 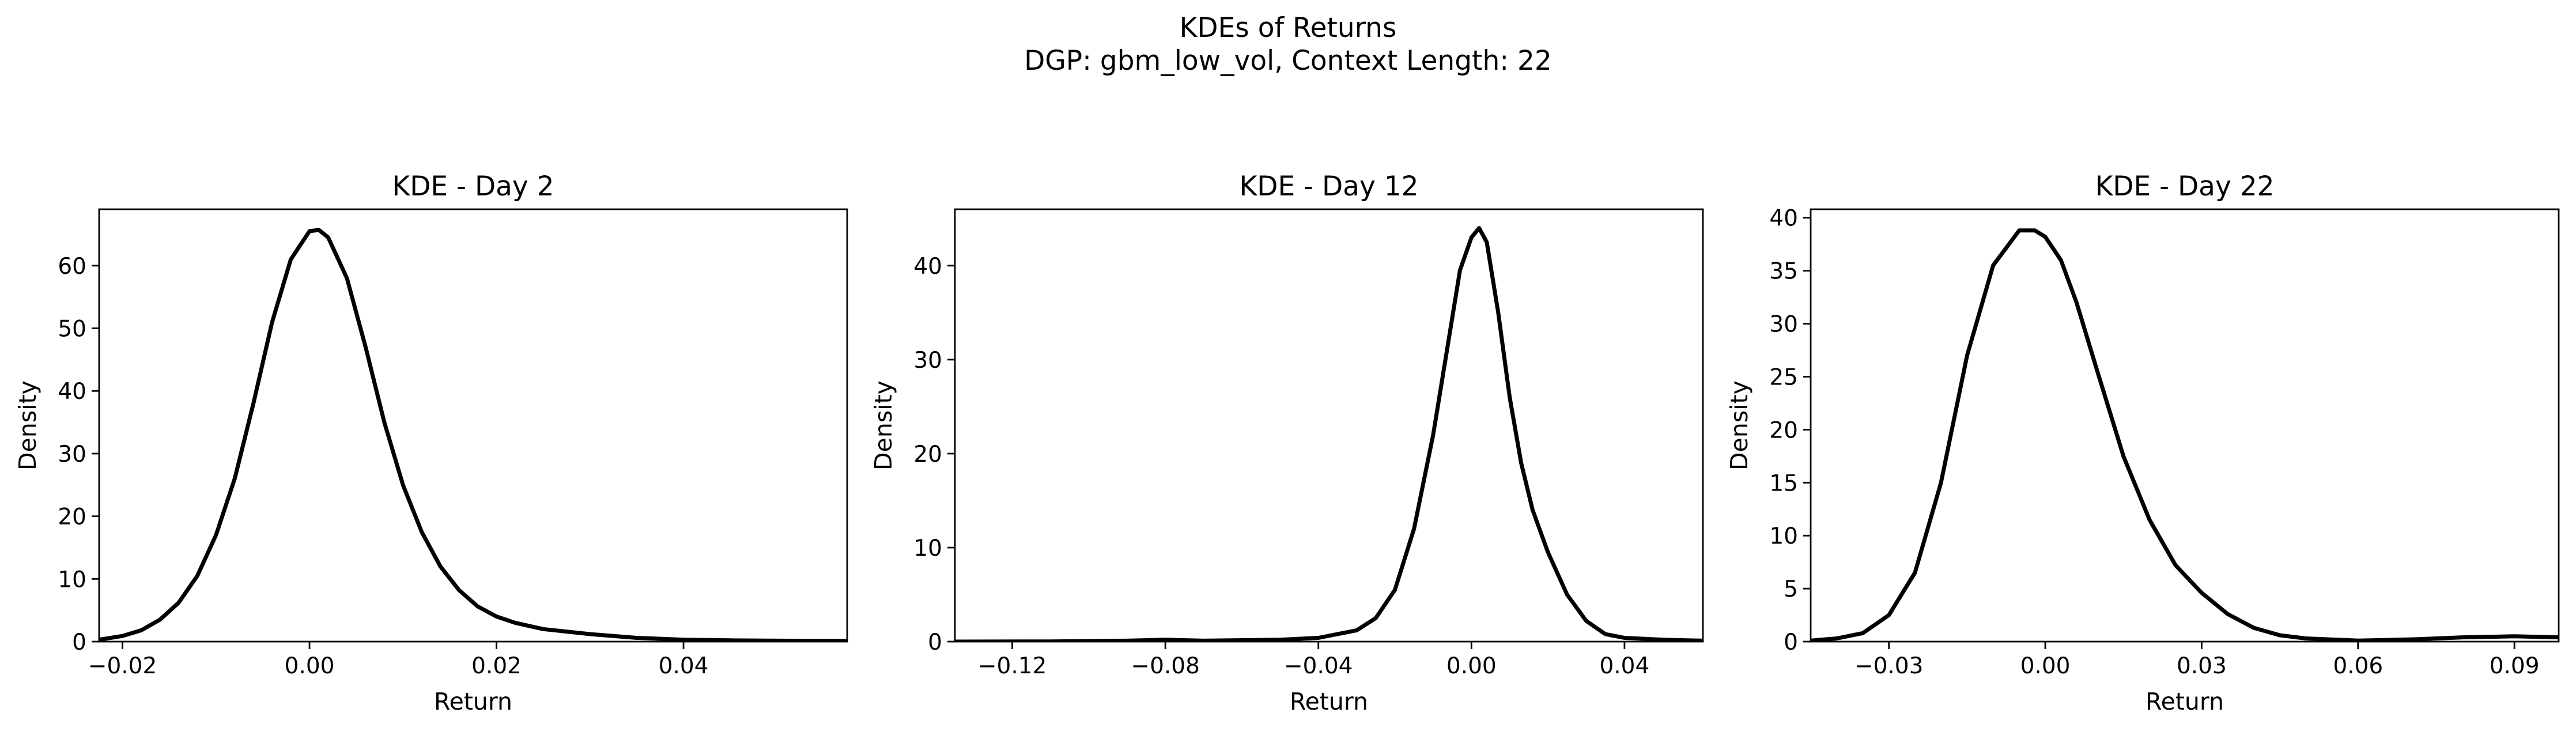 I want to click on x-tick-label: −0.12, so click(x=1012, y=666).